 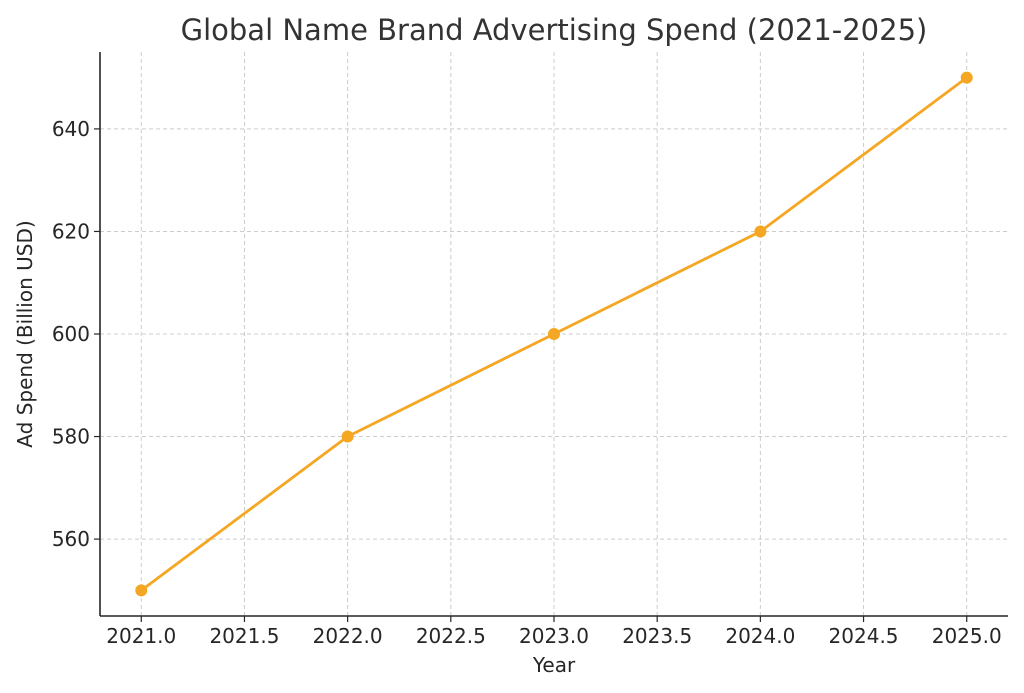 What do you see at coordinates (141, 636) in the screenshot?
I see `x-tick-label: 2021.0` at bounding box center [141, 636].